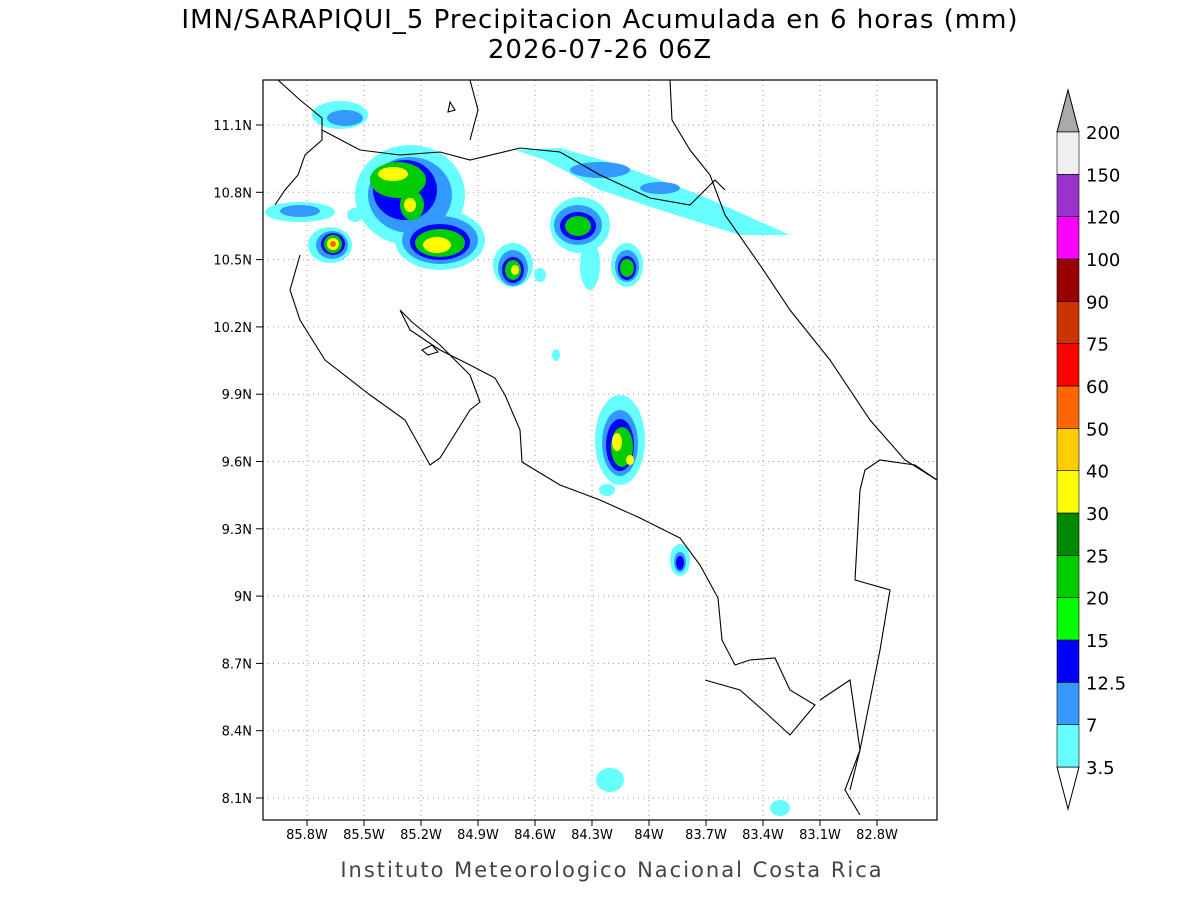 This screenshot has width=1200, height=904. I want to click on colorbar-label: 90, so click(1097, 302).